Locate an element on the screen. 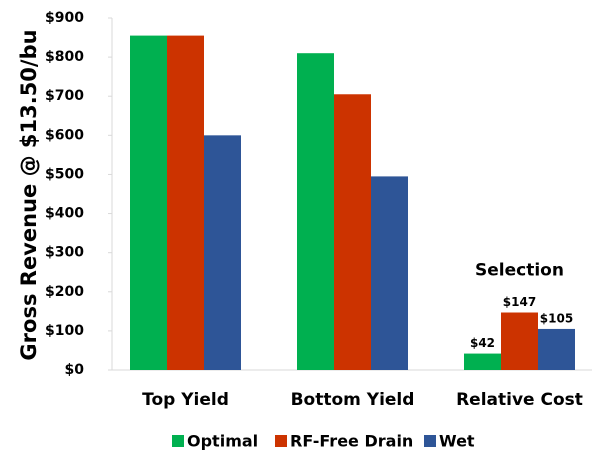 The width and height of the screenshot is (598, 454). annotation: Selection is located at coordinates (519, 271).